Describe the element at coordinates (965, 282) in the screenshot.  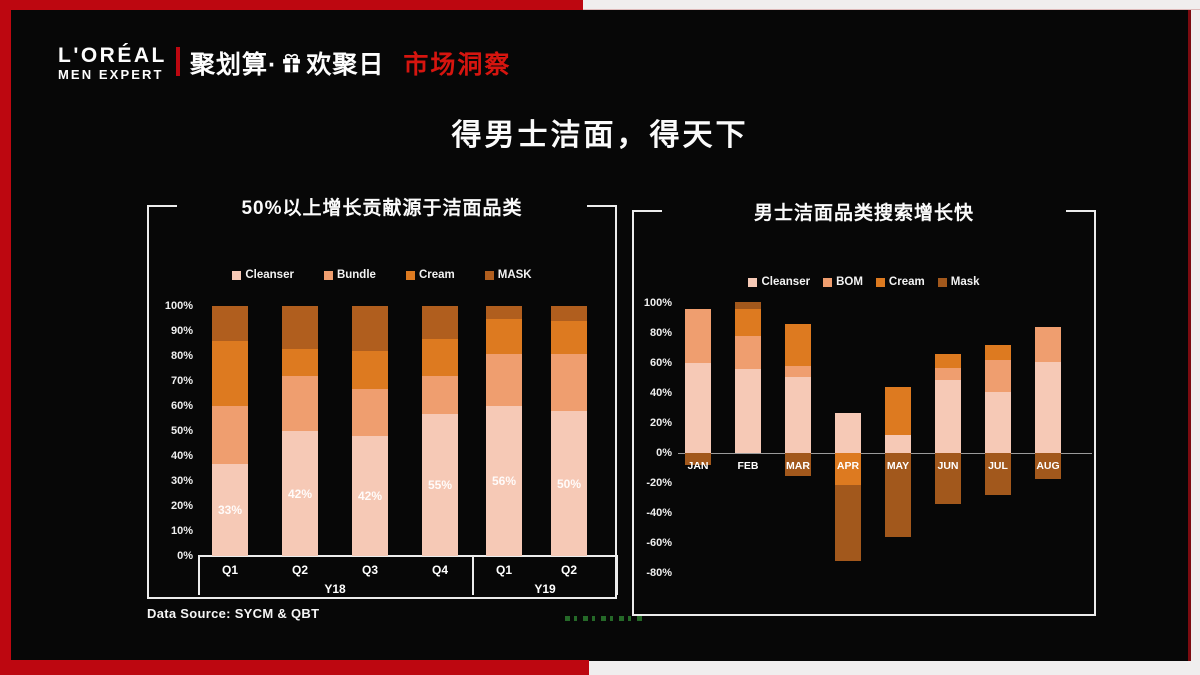
I see `legend-label: Mask` at that location.